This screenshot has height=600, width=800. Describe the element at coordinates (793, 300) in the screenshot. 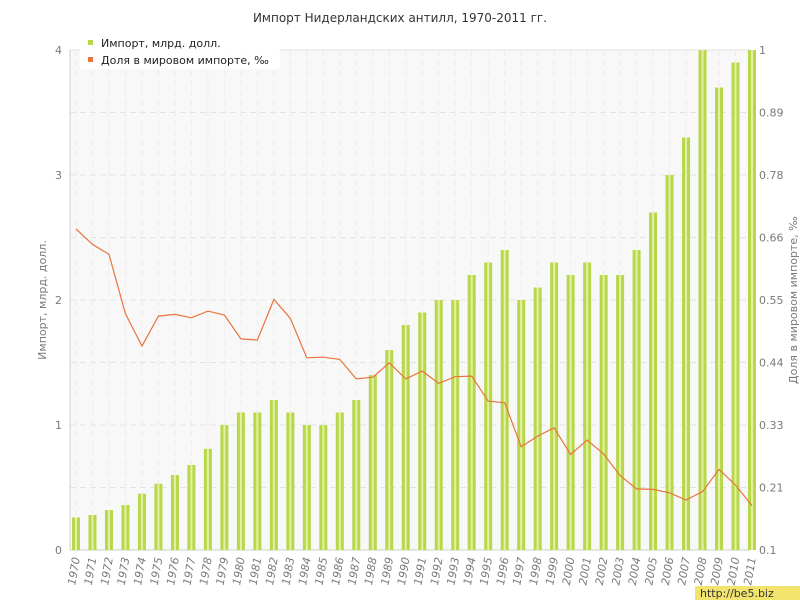

I see `right-axis-title: Доля в мировом импорте, ‰` at that location.